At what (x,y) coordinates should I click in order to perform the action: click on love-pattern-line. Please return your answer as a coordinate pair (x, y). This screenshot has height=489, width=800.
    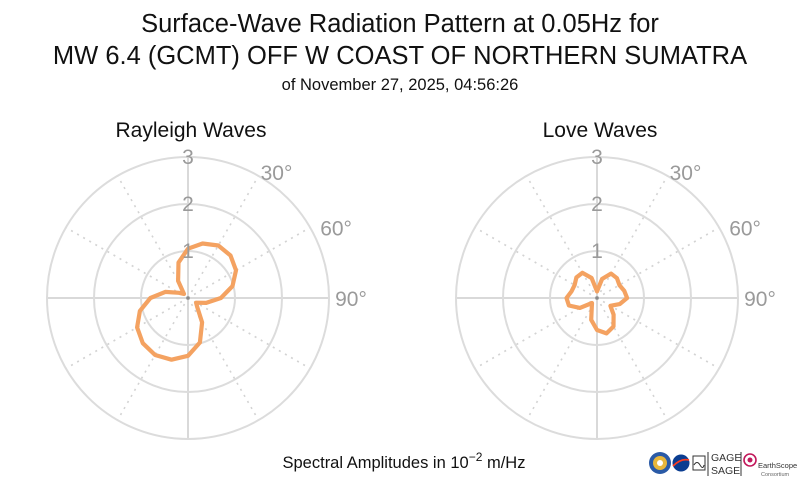
    Looking at the image, I should click on (597, 303).